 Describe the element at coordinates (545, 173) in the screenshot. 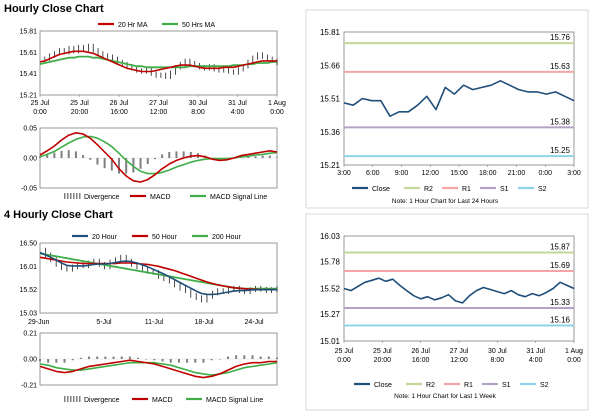

I see `hourly-pivot-xtick: 0:00` at that location.